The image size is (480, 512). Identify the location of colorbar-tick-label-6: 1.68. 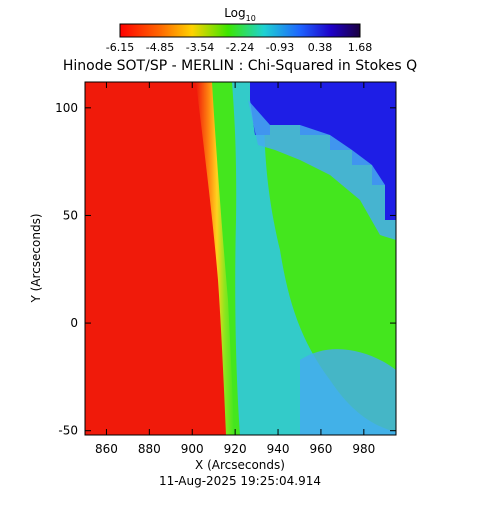
(360, 47).